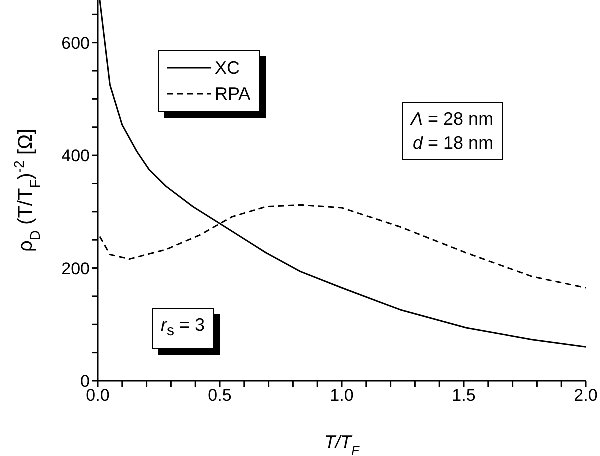  Describe the element at coordinates (76, 156) in the screenshot. I see `y-tick-label: 400` at that location.